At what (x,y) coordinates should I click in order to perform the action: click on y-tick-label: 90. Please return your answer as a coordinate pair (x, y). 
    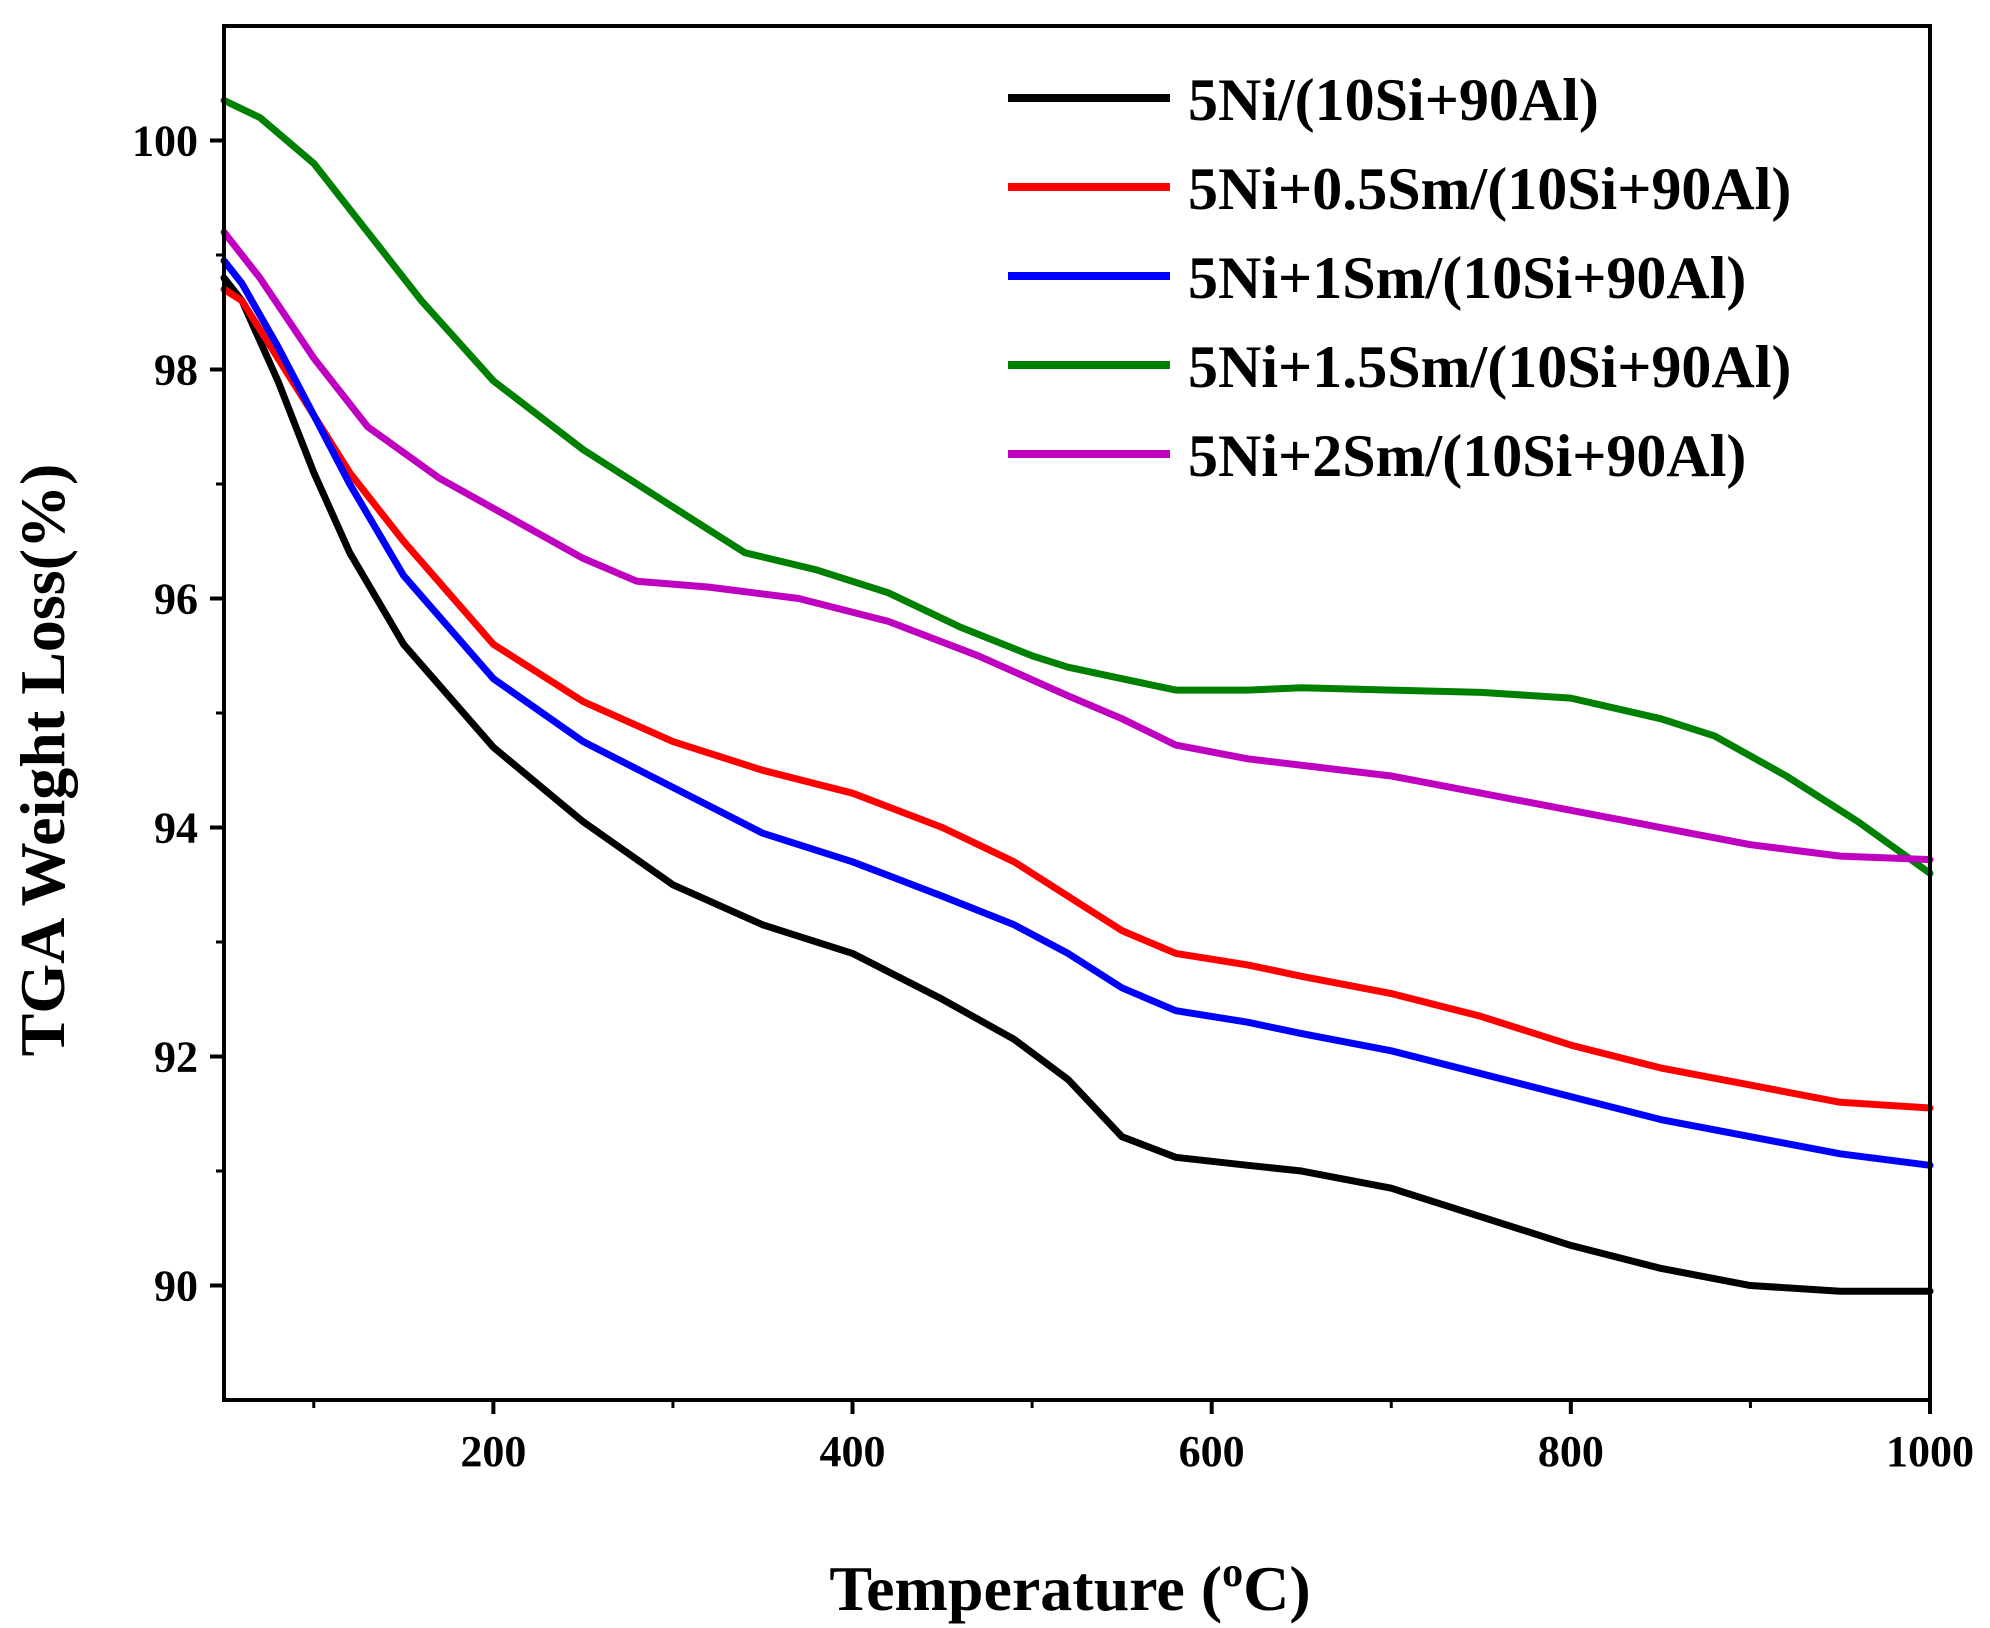
    Looking at the image, I should click on (176, 1286).